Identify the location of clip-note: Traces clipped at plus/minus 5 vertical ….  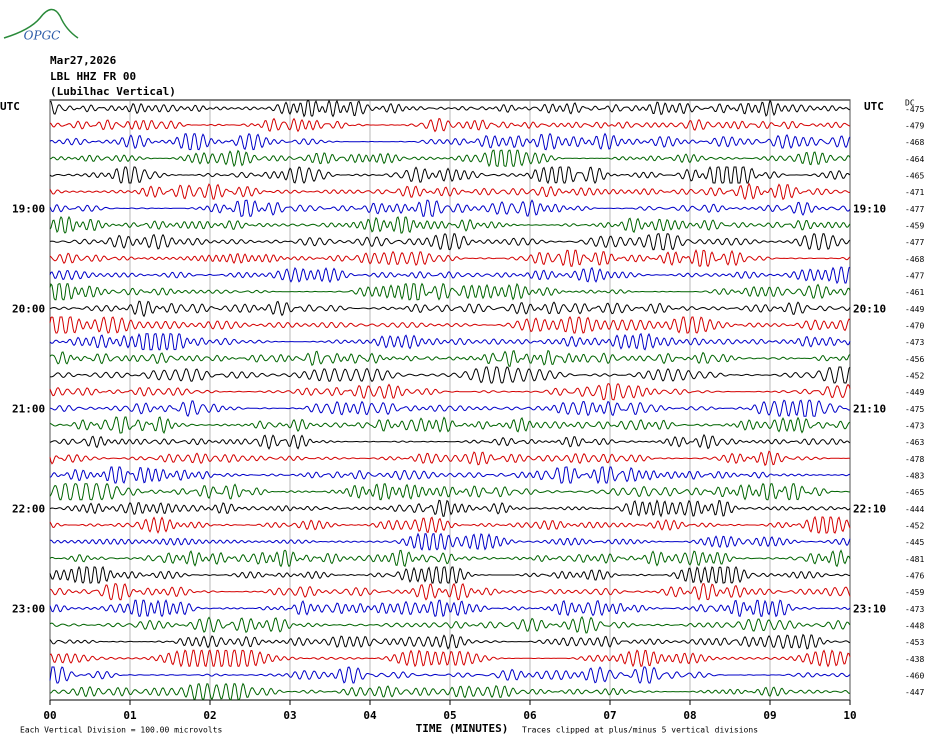
(640, 730).